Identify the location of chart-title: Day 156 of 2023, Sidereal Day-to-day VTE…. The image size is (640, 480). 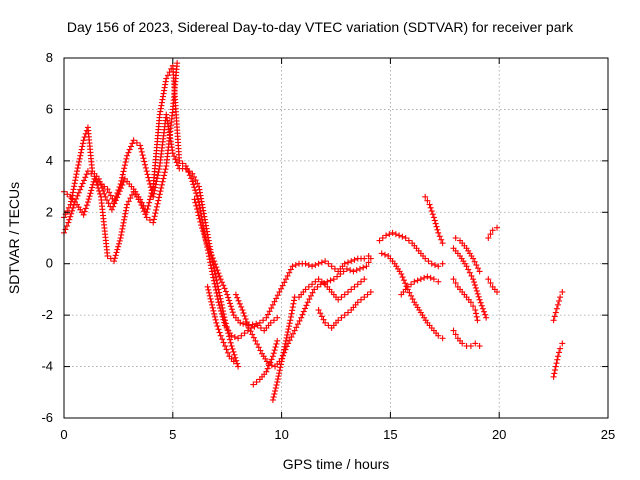
(320, 27).